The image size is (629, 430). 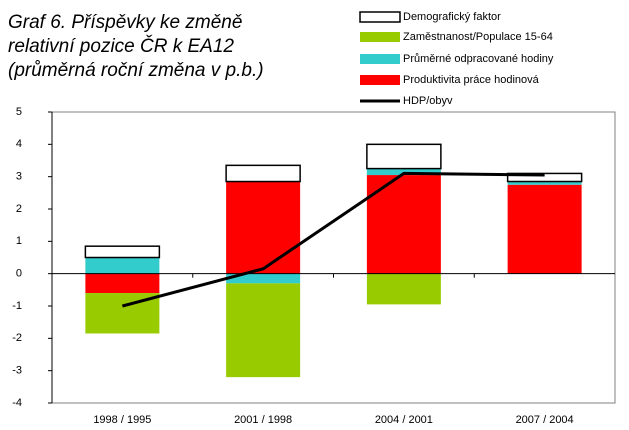 I want to click on legend-label: Demografický faktor, so click(x=452, y=17).